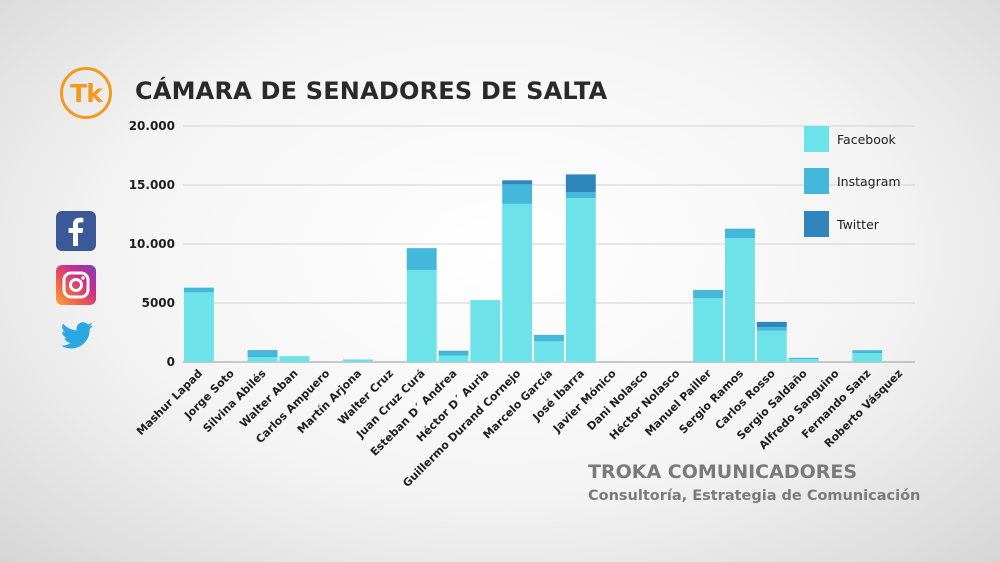  What do you see at coordinates (76, 231) in the screenshot?
I see `facebook-icon` at bounding box center [76, 231].